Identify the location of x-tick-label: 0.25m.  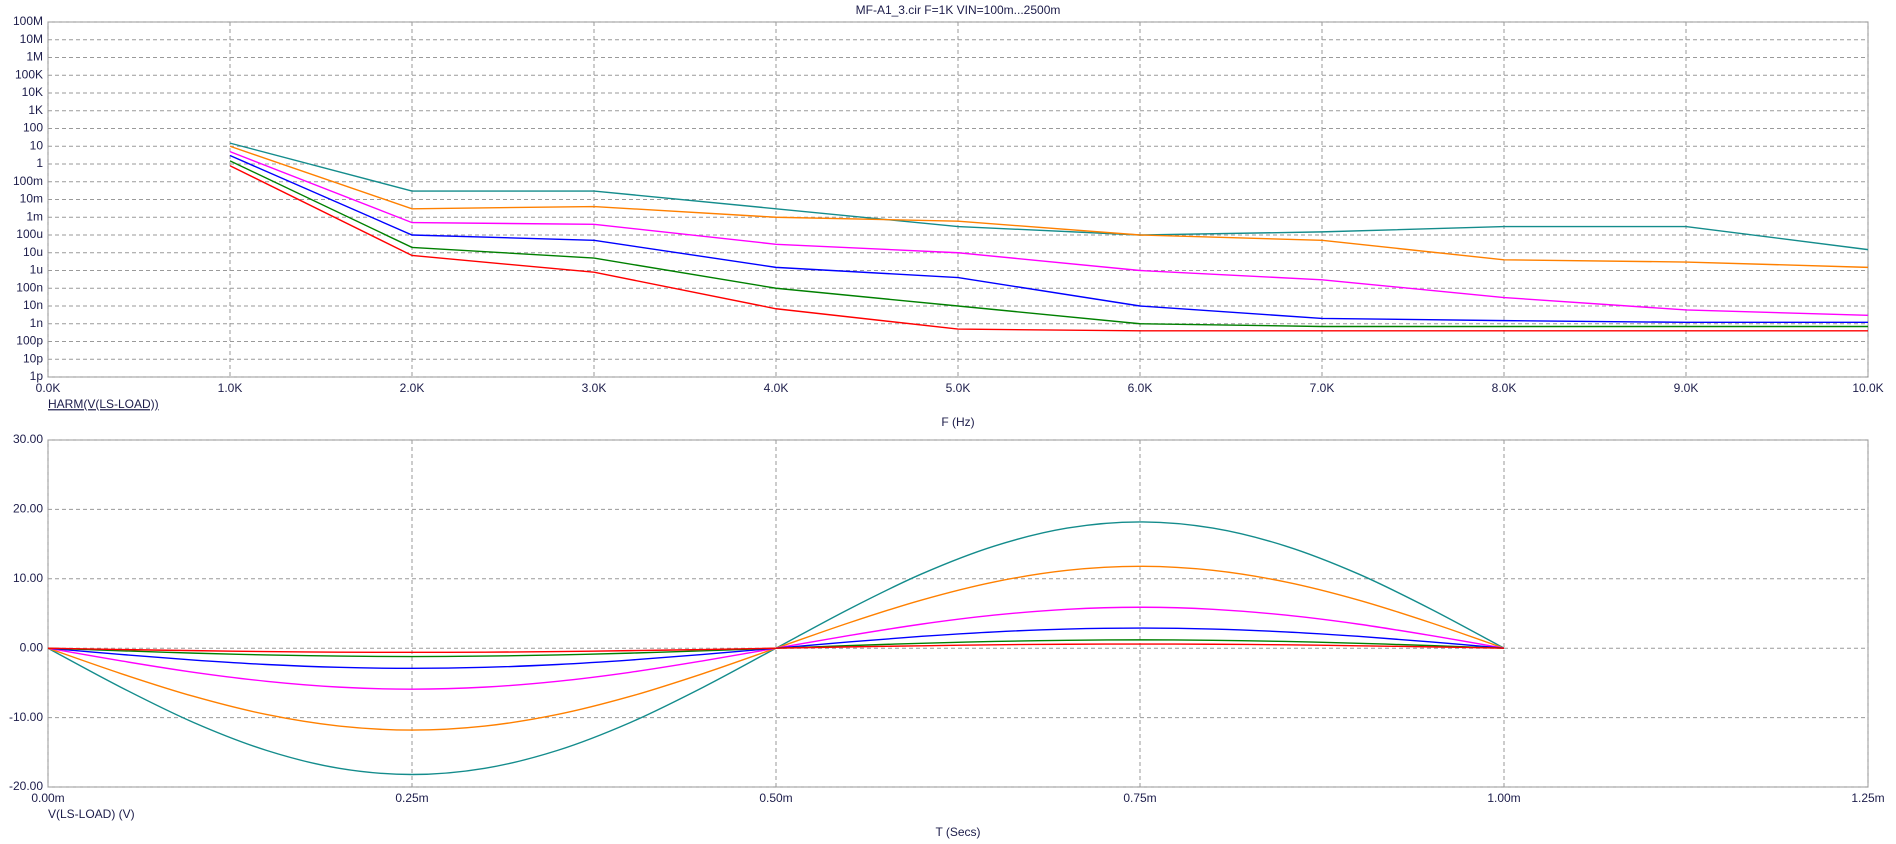
(411, 798).